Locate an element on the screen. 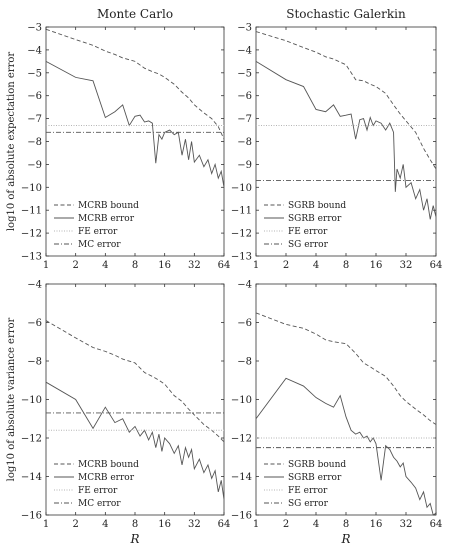  legend-label: MCRB bound is located at coordinates (108, 465).